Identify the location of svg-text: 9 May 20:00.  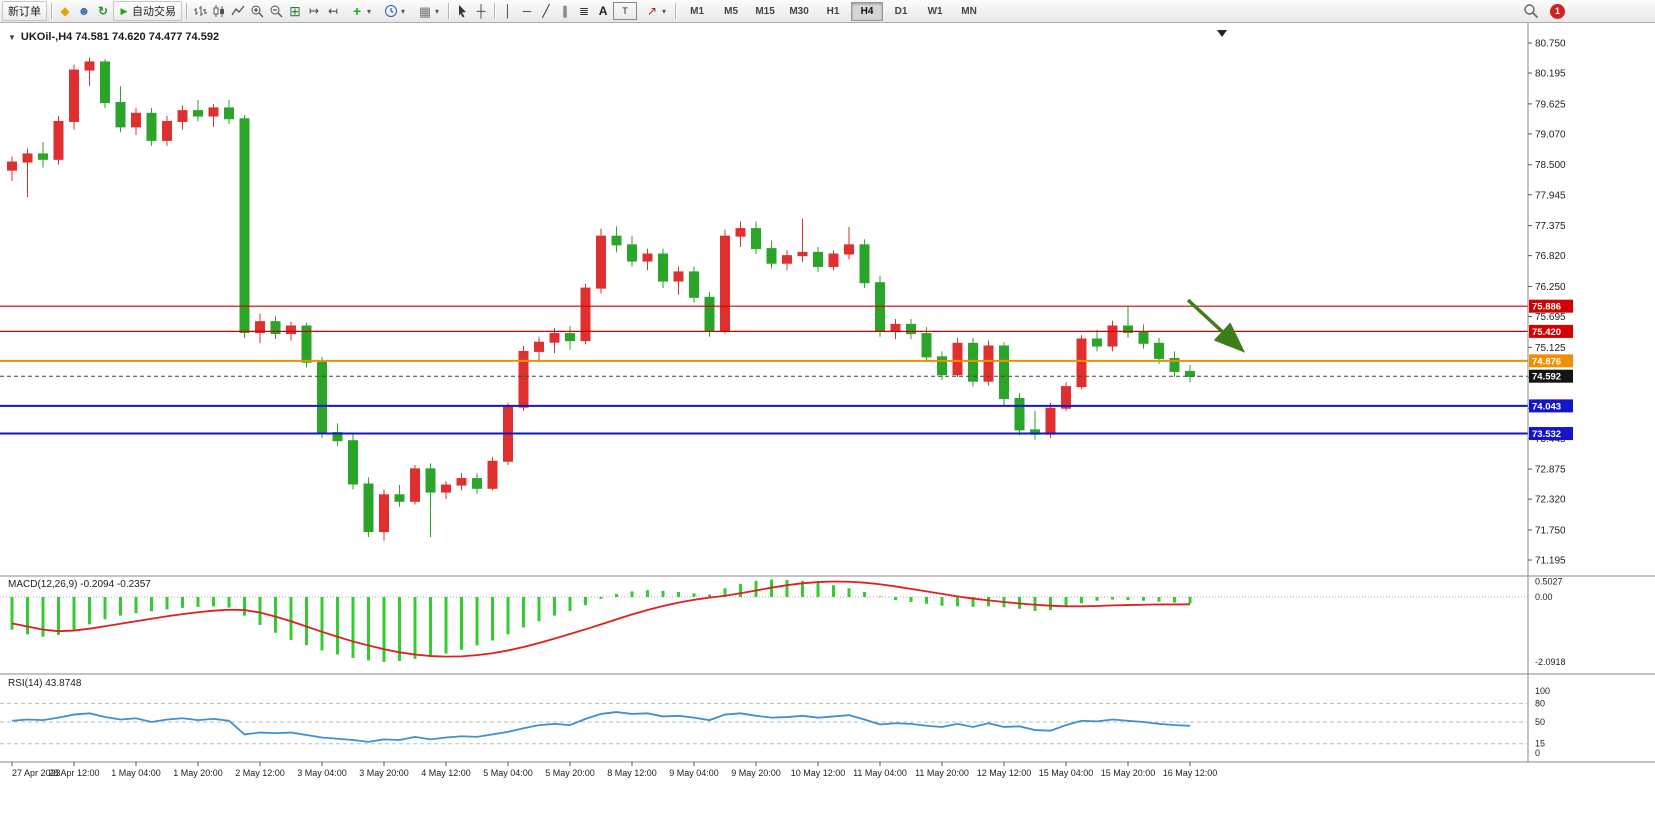
(756, 773).